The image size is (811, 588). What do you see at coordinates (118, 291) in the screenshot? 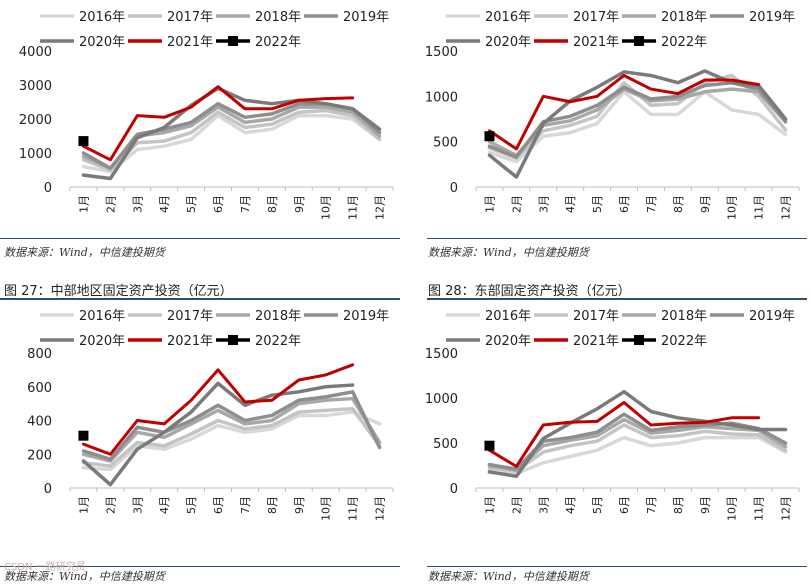
I see `figure-title: 图 27：中部地区固定资产投资（亿元）` at bounding box center [118, 291].